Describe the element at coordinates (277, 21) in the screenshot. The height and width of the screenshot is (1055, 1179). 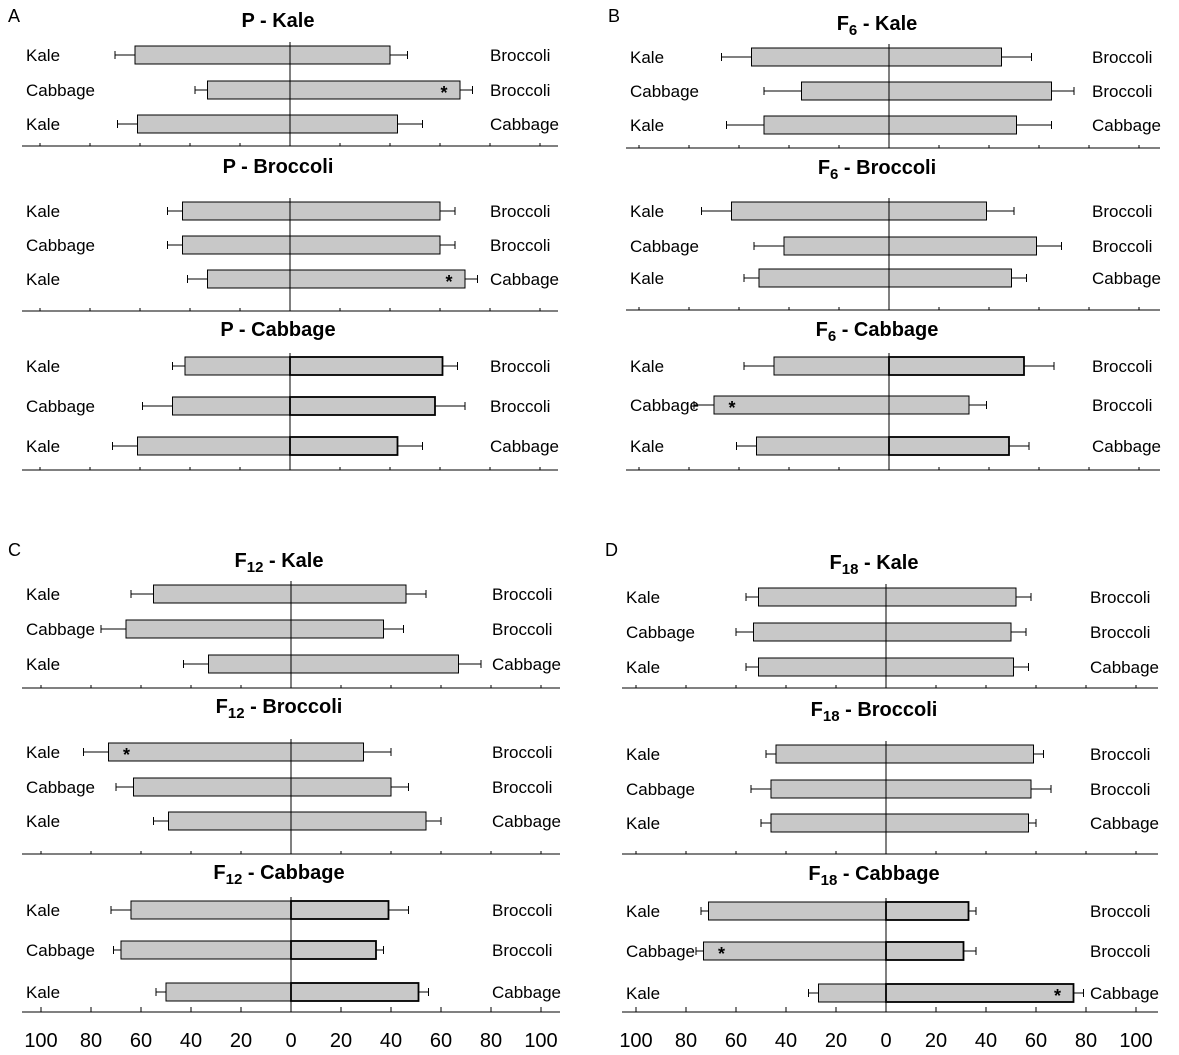
I see `subchart-title: P - Kale` at that location.